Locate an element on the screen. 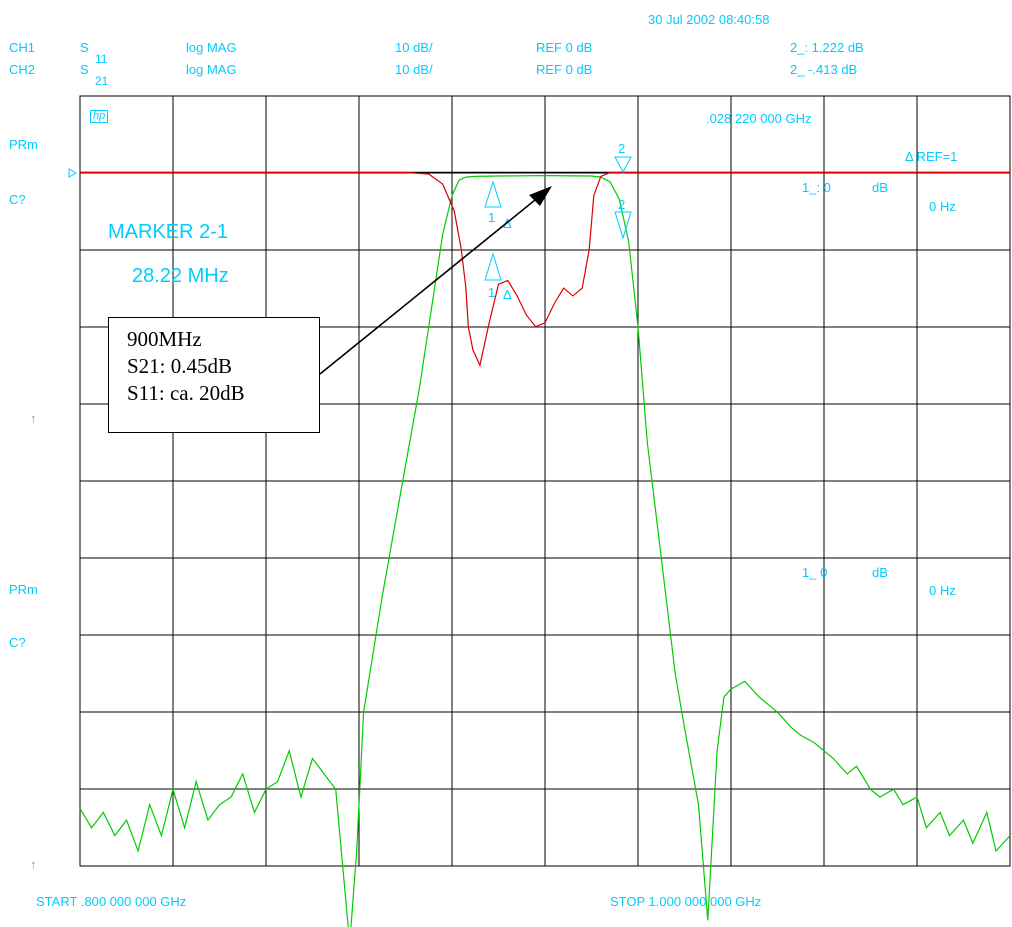  prm-label-top: PRm is located at coordinates (23, 144).